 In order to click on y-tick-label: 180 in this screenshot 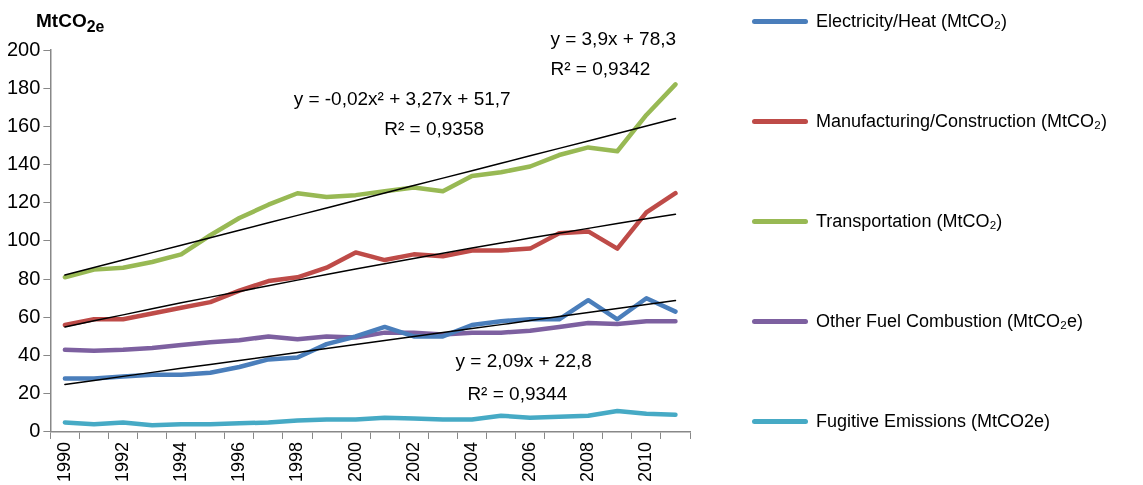, I will do `click(23, 86)`.